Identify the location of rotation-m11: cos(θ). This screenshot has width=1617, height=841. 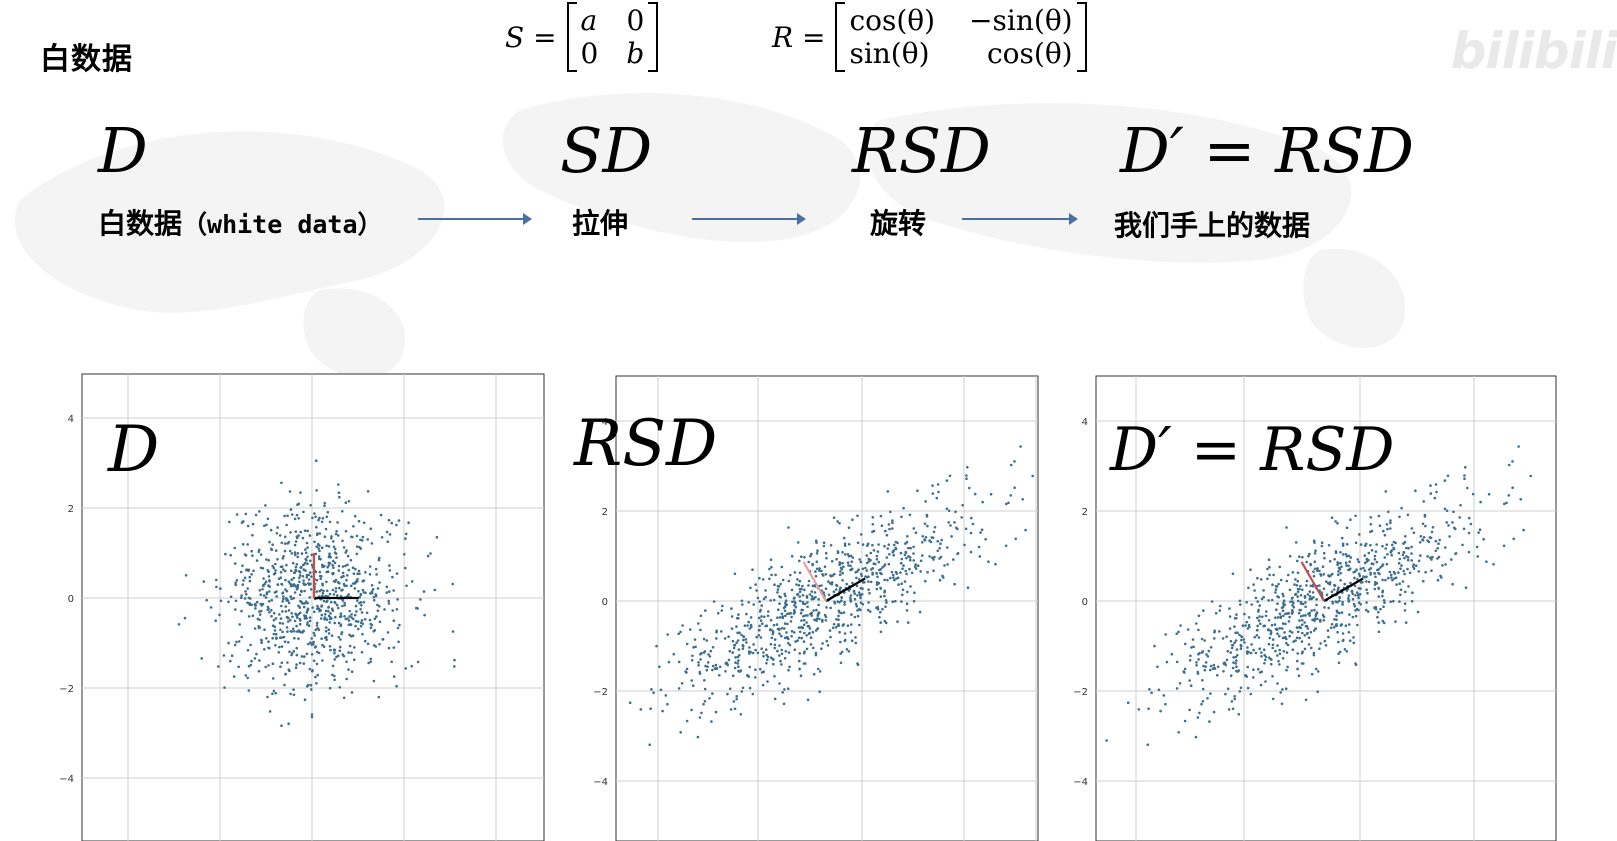
(892, 20).